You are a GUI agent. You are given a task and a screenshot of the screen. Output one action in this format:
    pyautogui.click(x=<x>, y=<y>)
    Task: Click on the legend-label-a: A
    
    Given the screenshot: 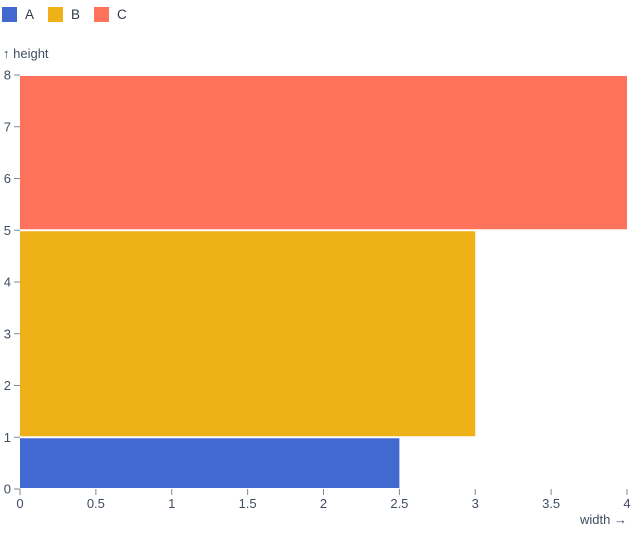 What is the action you would take?
    pyautogui.click(x=30, y=14)
    